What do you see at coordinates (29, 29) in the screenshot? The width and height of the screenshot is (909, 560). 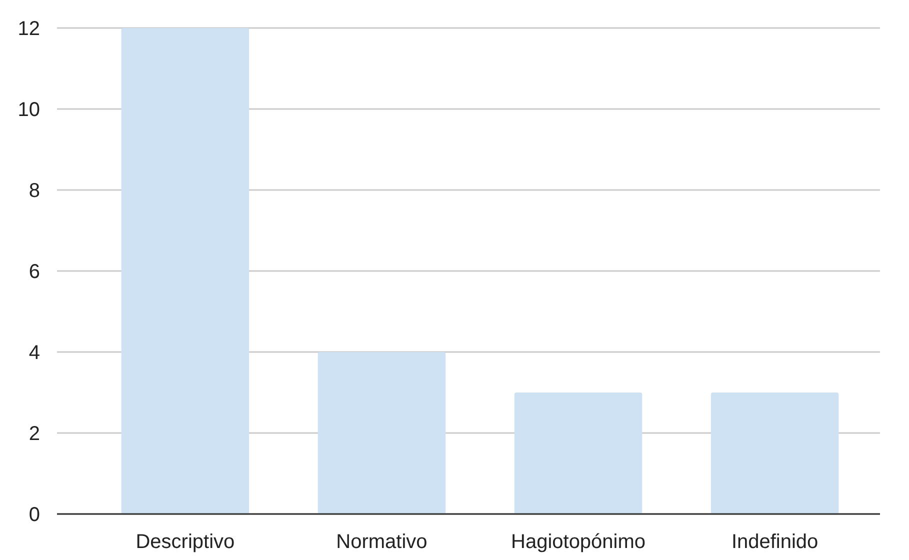 I see `y-tick-label: 12` at bounding box center [29, 29].